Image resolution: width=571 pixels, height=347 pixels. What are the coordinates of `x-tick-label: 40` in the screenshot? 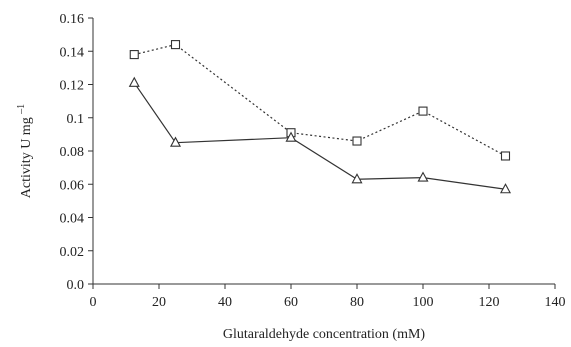 It's located at (225, 302).